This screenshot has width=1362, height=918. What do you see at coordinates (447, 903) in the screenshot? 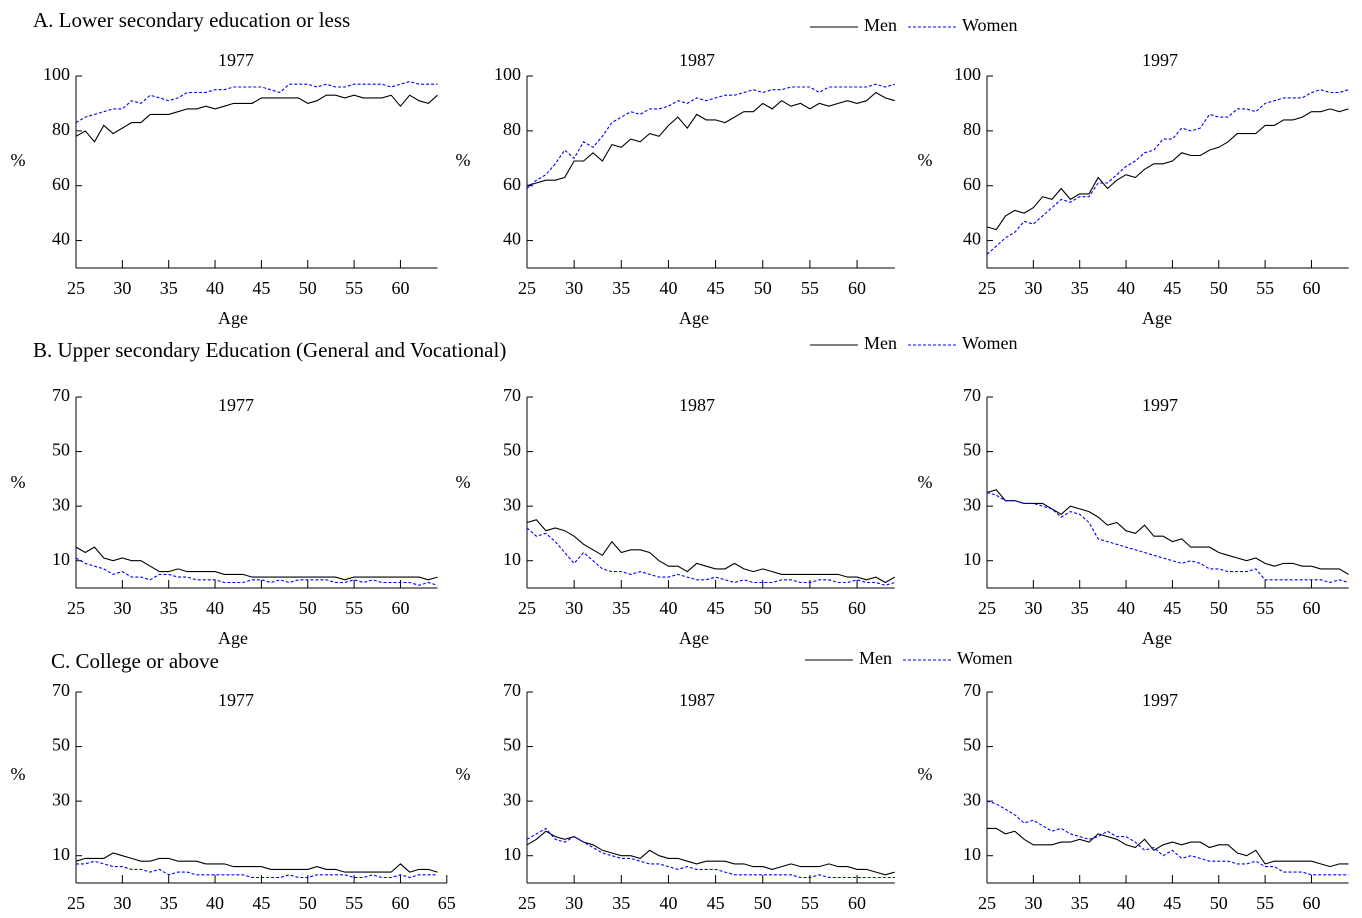
I see `x-tick-label: 65` at bounding box center [447, 903].